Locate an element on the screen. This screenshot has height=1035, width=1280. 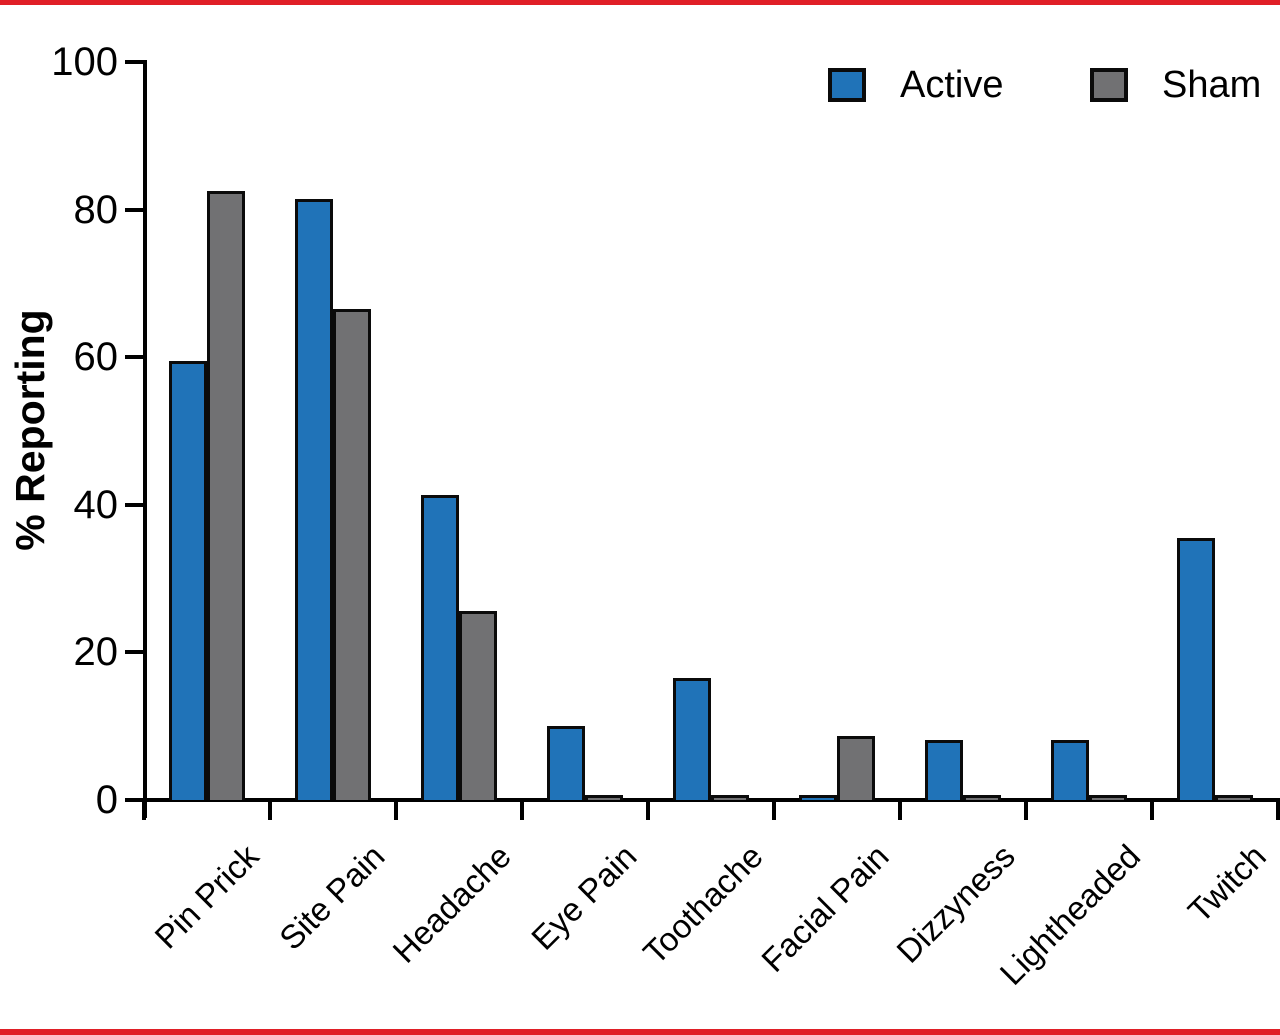
y-axis-line is located at coordinates (145, 439).